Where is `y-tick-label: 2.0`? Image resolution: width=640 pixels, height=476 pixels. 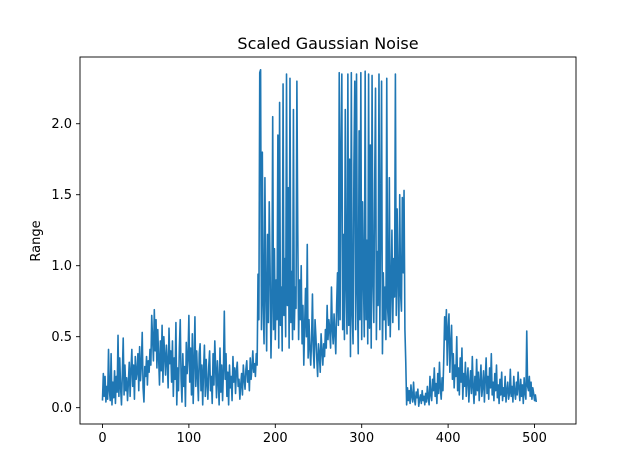 y-tick-label: 2.0 is located at coordinates (61, 124).